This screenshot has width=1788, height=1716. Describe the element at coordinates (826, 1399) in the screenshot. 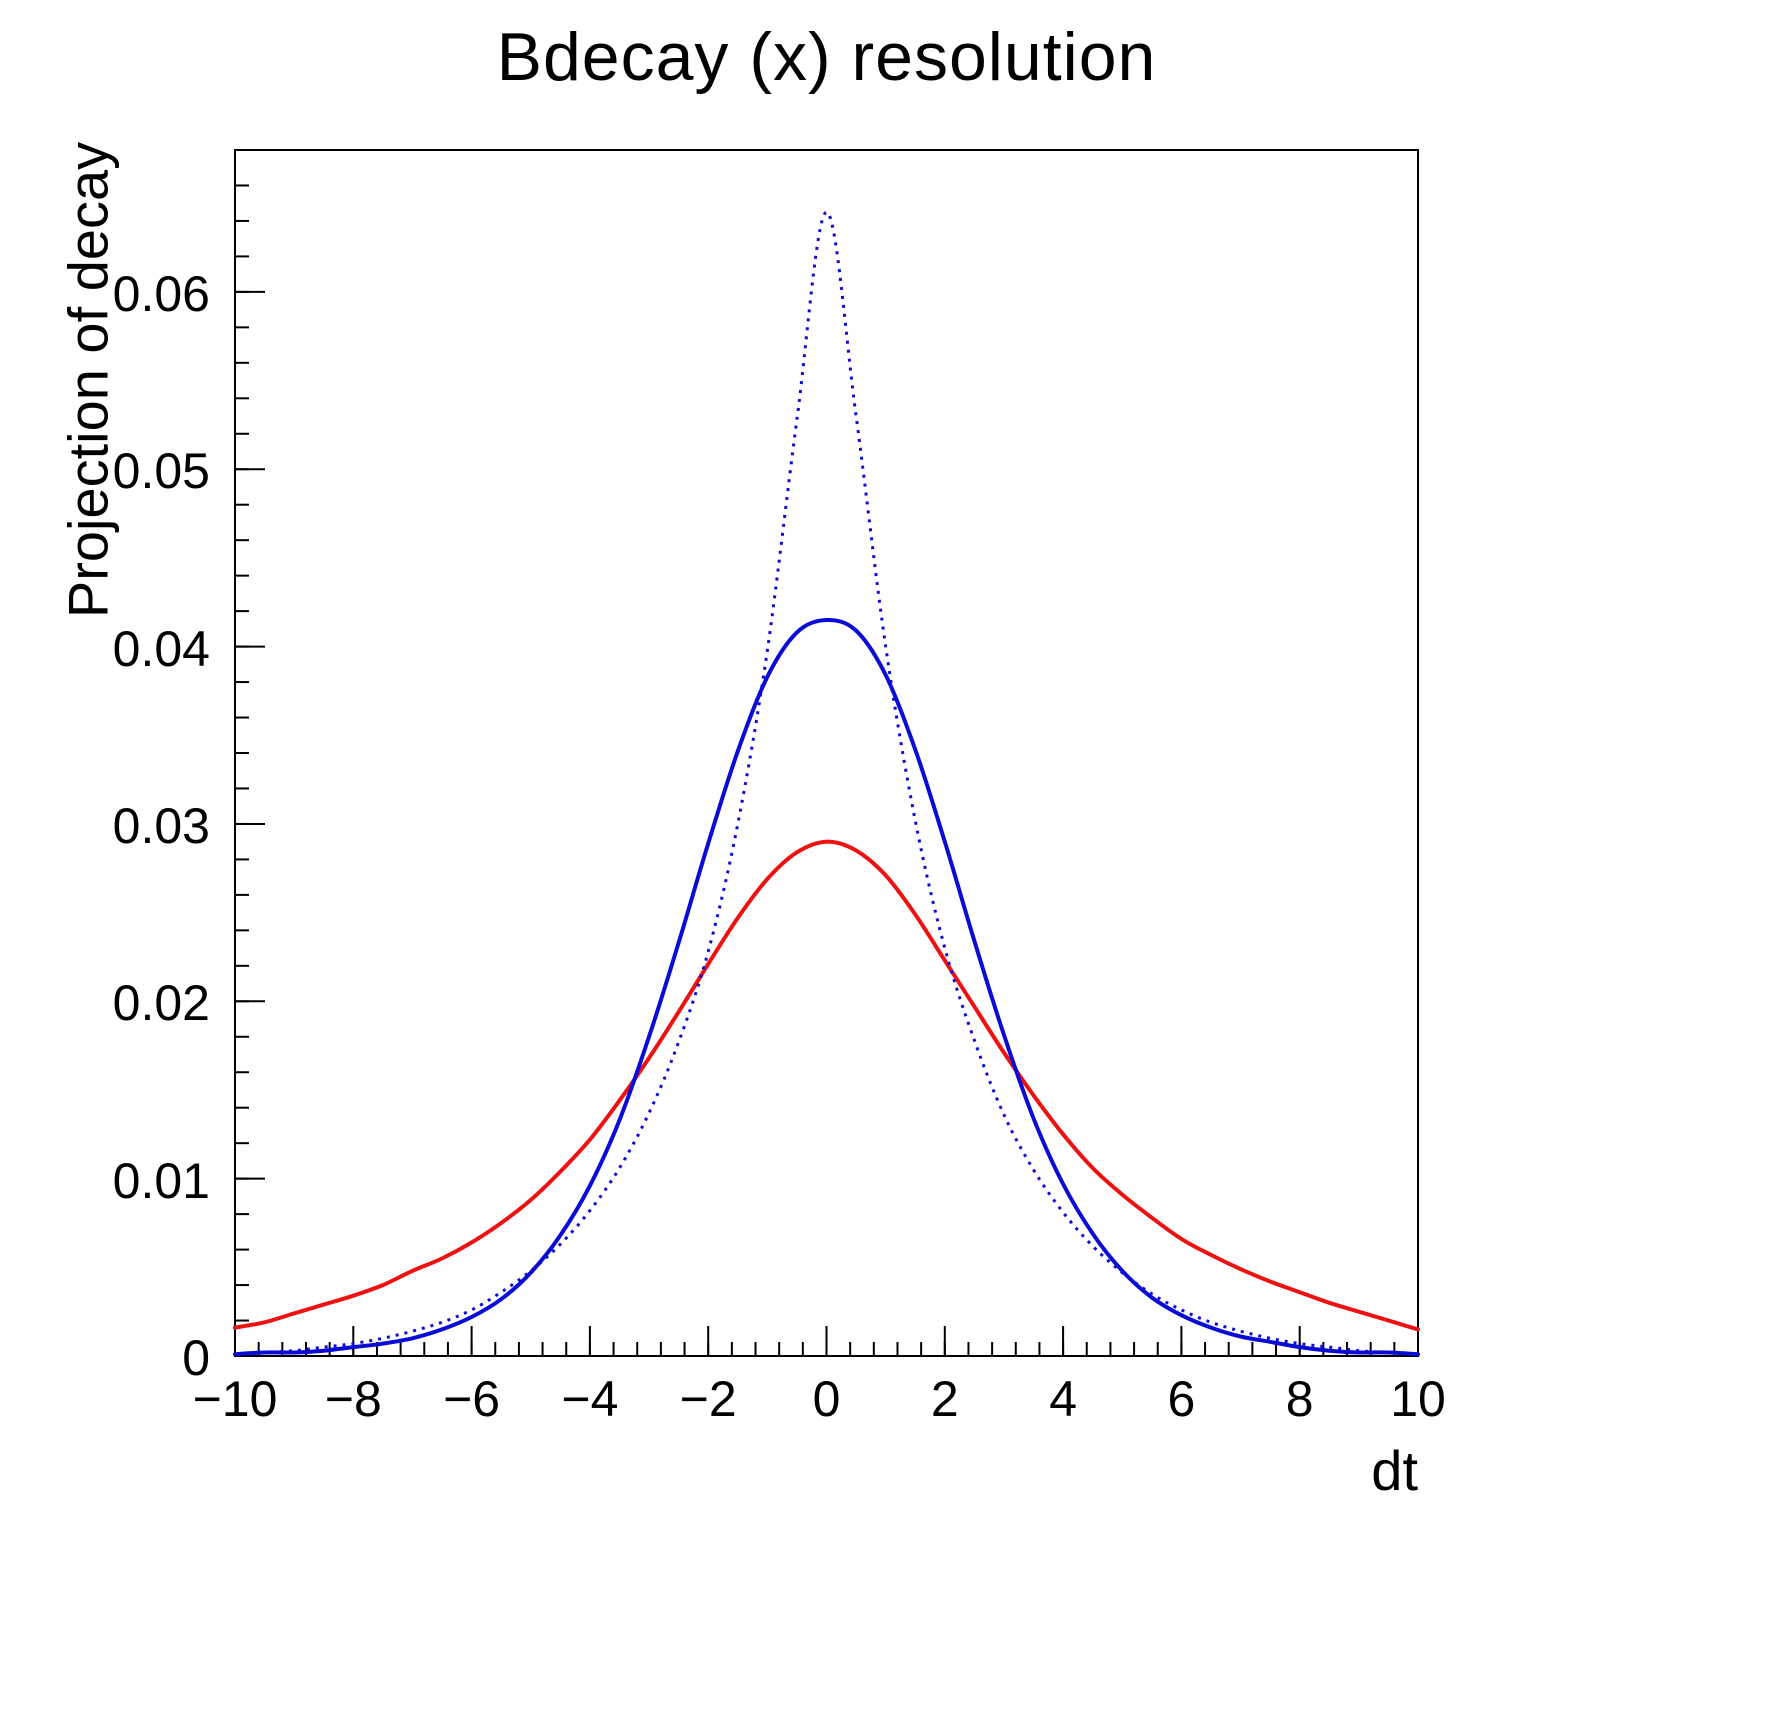

I see `x-tick-label: 0` at that location.